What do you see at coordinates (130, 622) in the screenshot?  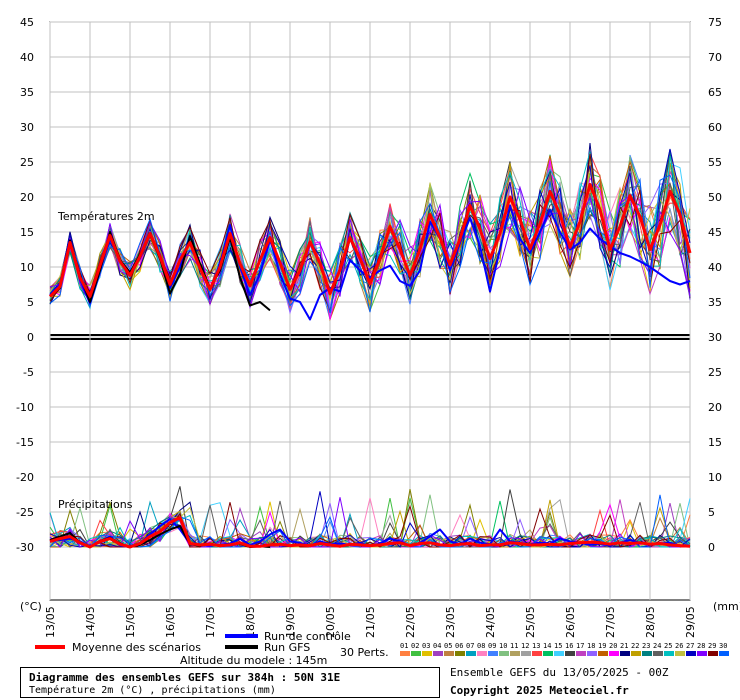 I see `x-date-label: 15/05` at bounding box center [130, 622].